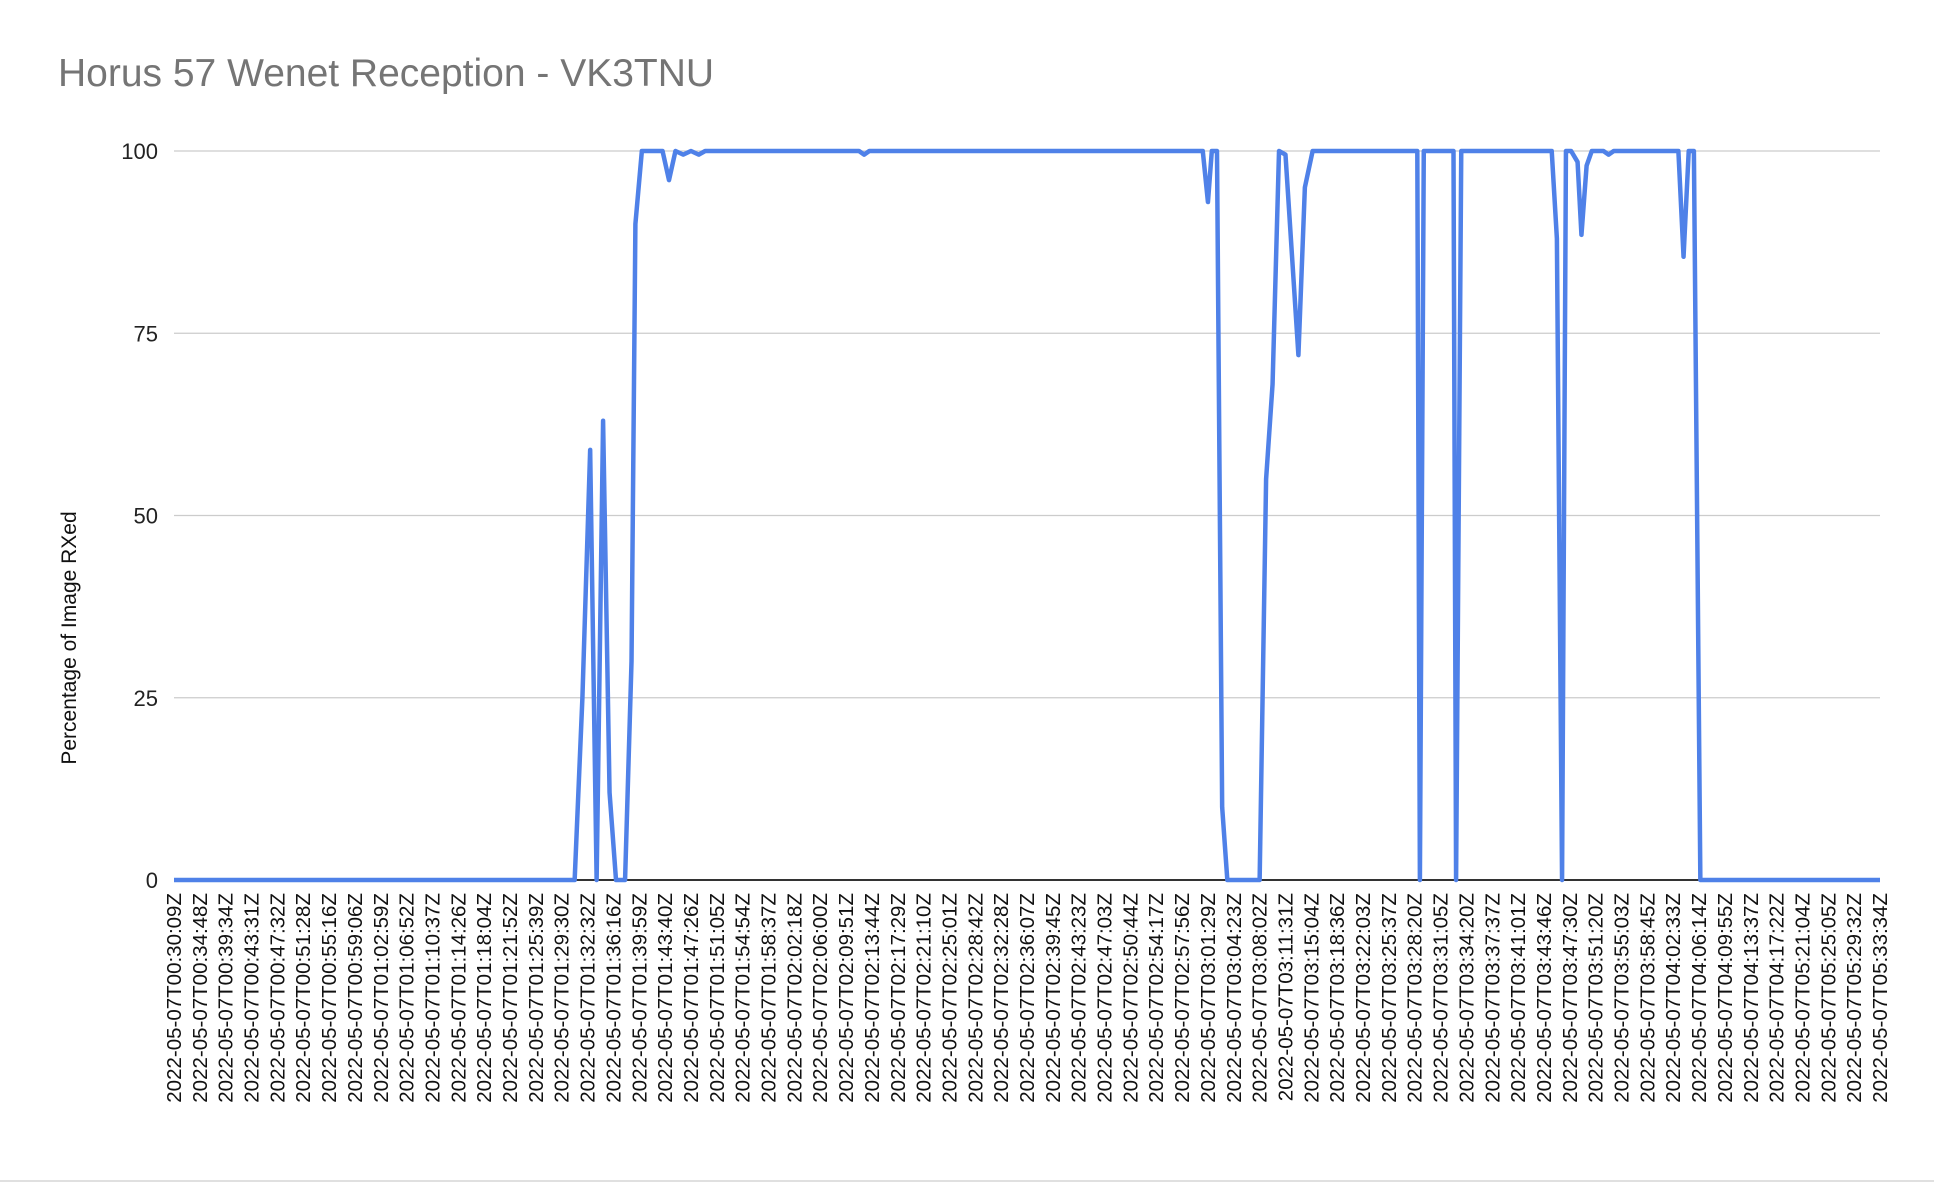 This screenshot has height=1184, width=1934. What do you see at coordinates (329, 998) in the screenshot?
I see `x-tick-label: 2022-05-07T00:55:16Z` at bounding box center [329, 998].